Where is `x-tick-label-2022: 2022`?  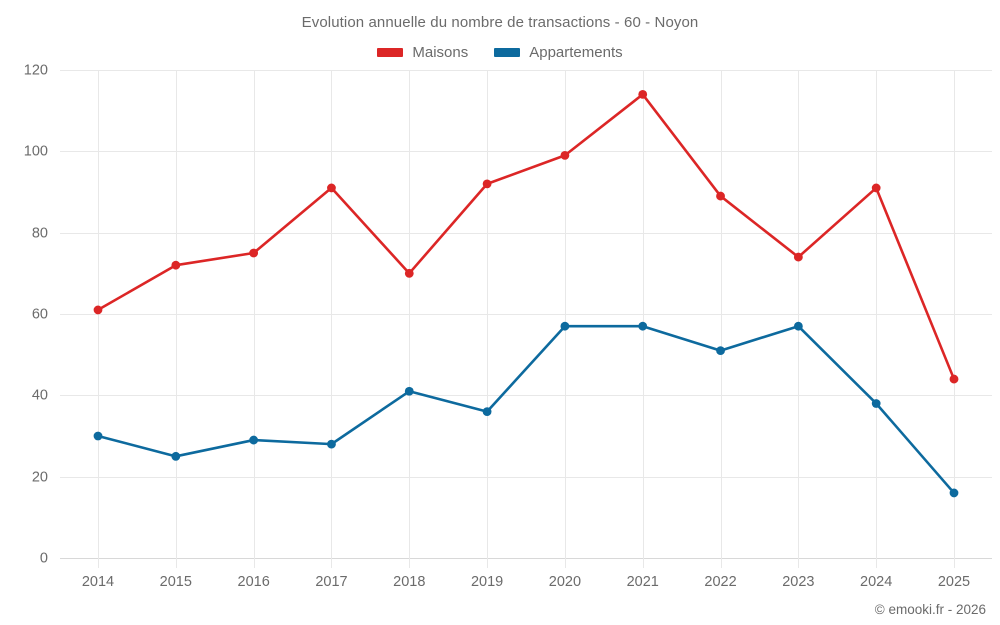
x-tick-label-2022: 2022 is located at coordinates (720, 582).